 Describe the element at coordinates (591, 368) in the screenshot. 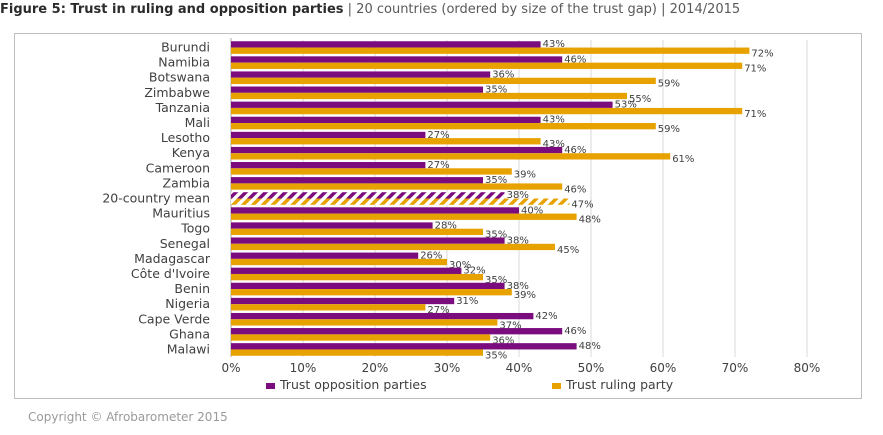

I see `x-tick-label: 50%` at that location.